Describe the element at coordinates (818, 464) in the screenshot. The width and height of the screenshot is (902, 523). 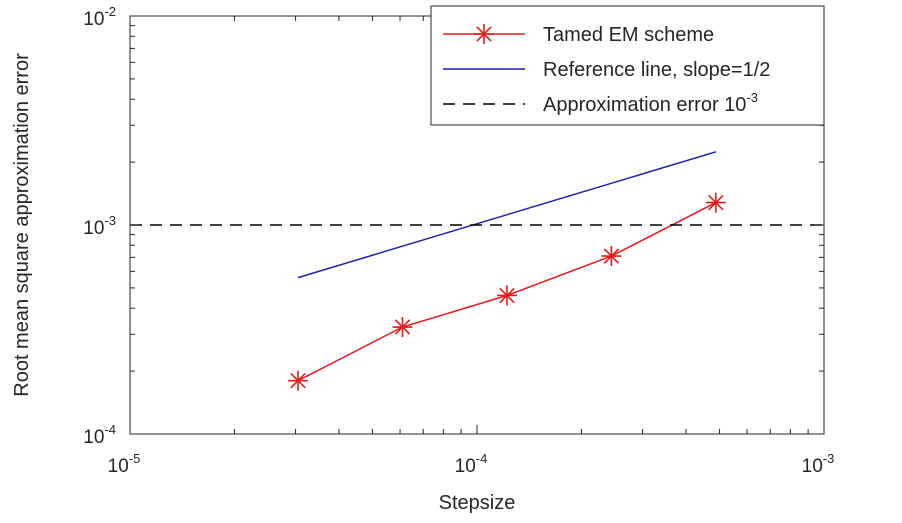
I see `x-tick-label: 10⁻³` at that location.